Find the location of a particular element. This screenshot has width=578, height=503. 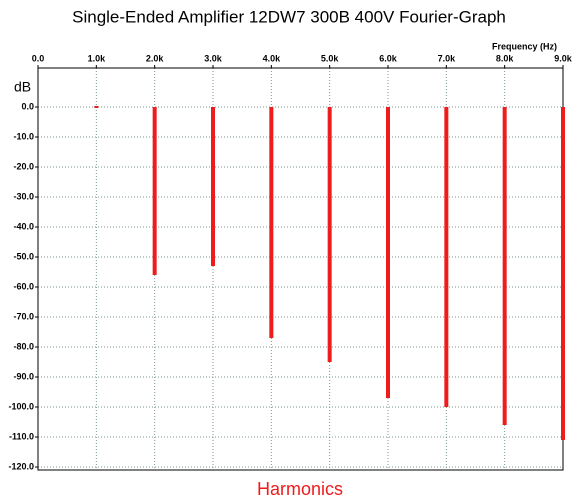

y-tick-label: -110.0 is located at coordinates (21, 436).